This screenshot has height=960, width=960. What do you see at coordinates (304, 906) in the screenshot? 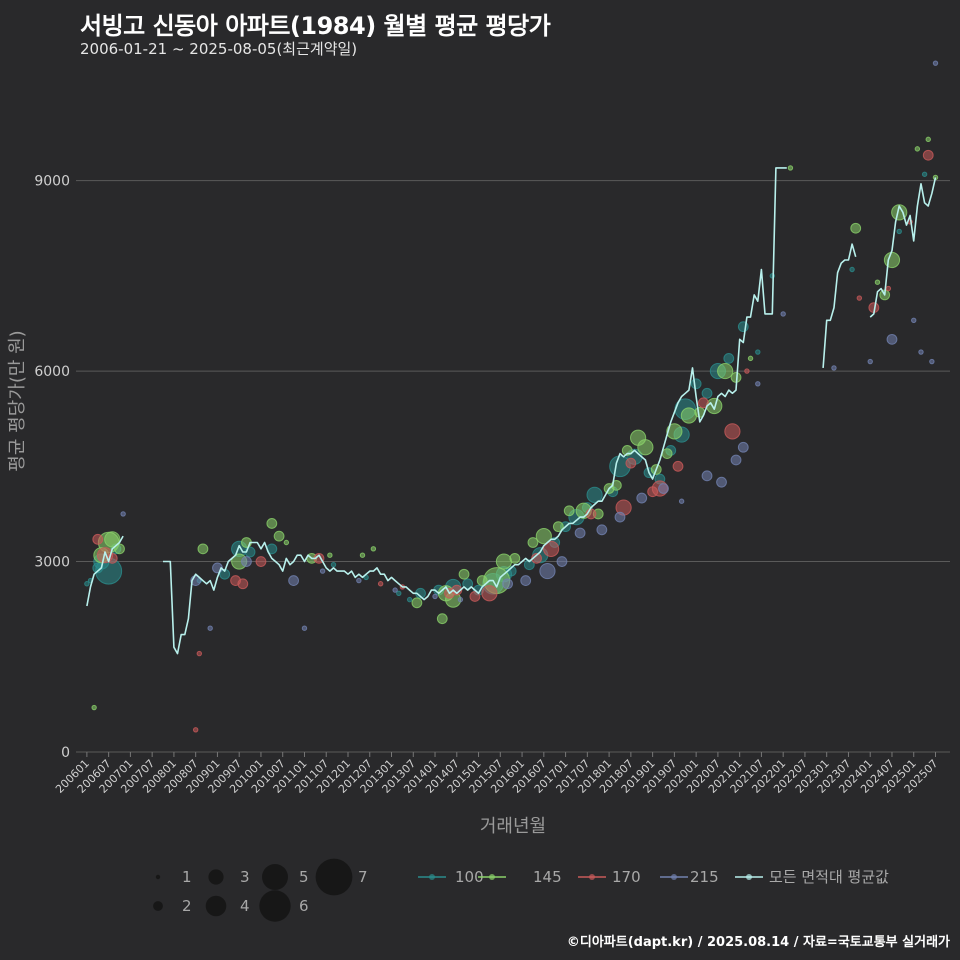
I see `size-legend-label: 6` at bounding box center [304, 906].